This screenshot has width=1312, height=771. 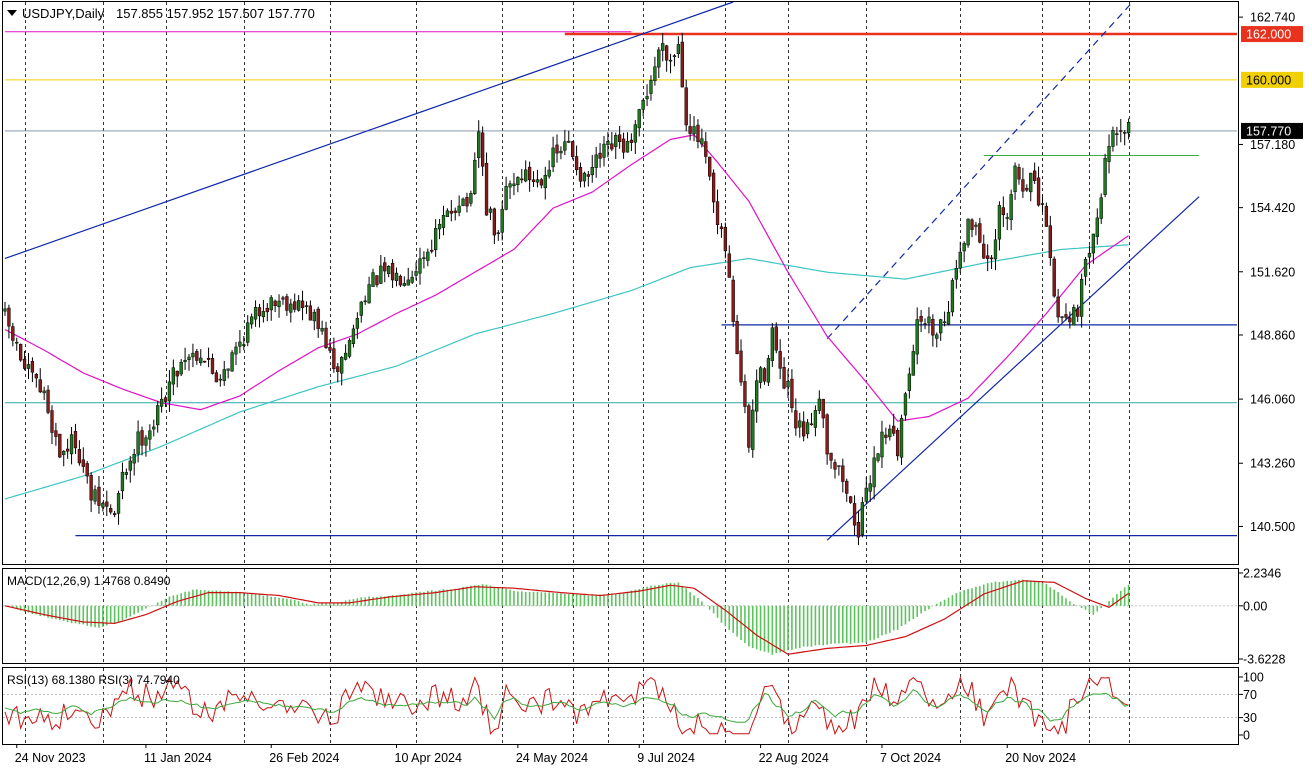 I want to click on macd-tick-label: 2.2346, so click(x=1262, y=574).